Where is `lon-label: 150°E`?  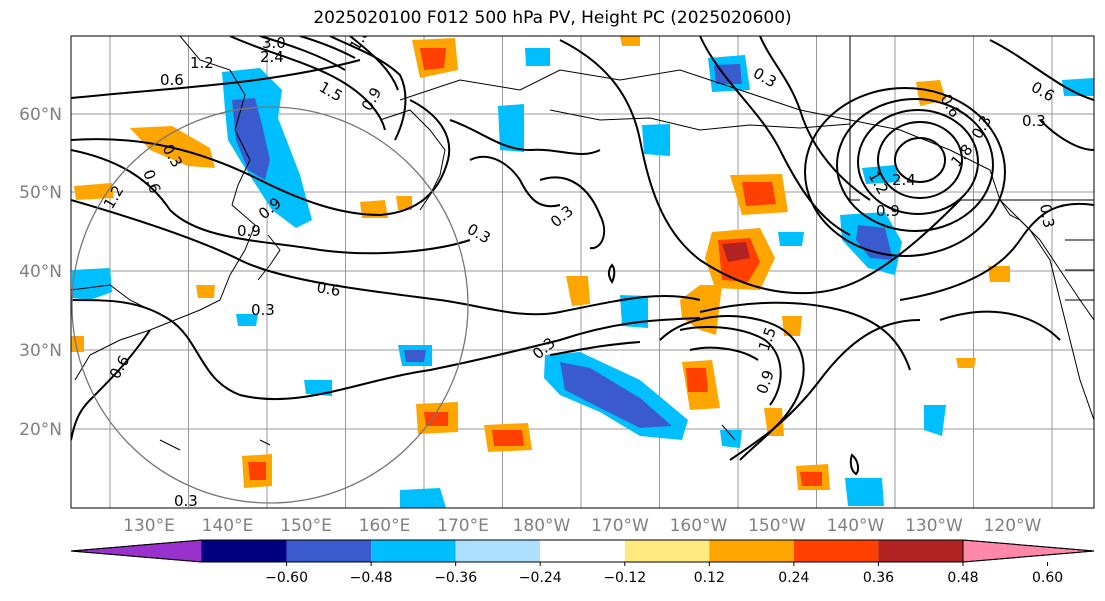
lon-label: 150°E is located at coordinates (306, 526).